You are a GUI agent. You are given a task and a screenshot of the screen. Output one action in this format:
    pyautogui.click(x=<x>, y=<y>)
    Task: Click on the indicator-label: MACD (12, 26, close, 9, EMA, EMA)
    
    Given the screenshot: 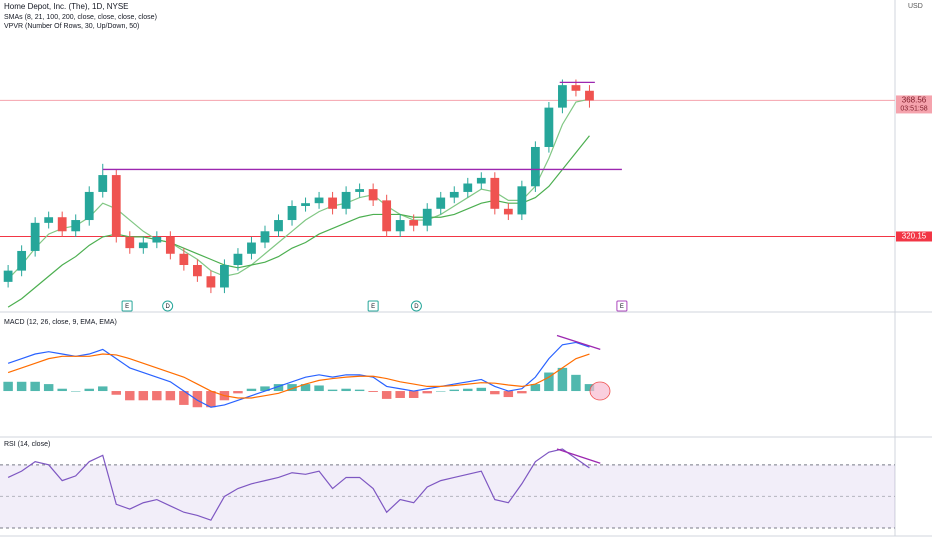 What is the action you would take?
    pyautogui.click(x=60, y=322)
    